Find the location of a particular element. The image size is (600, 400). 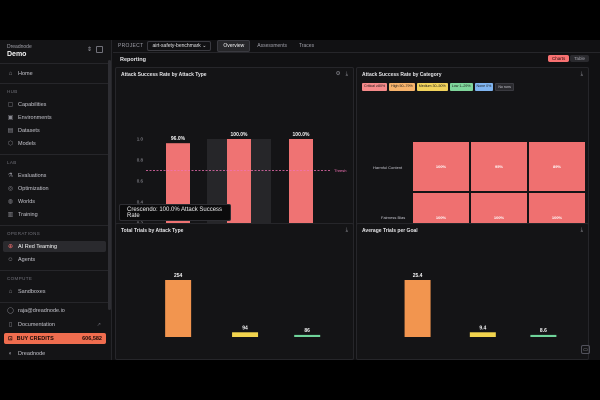

globe-icon: ◍ is located at coordinates (10, 202).